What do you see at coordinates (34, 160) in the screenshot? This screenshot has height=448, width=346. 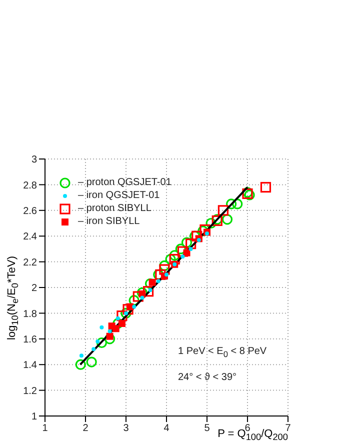 I see `y-tick-label: 3` at bounding box center [34, 160].